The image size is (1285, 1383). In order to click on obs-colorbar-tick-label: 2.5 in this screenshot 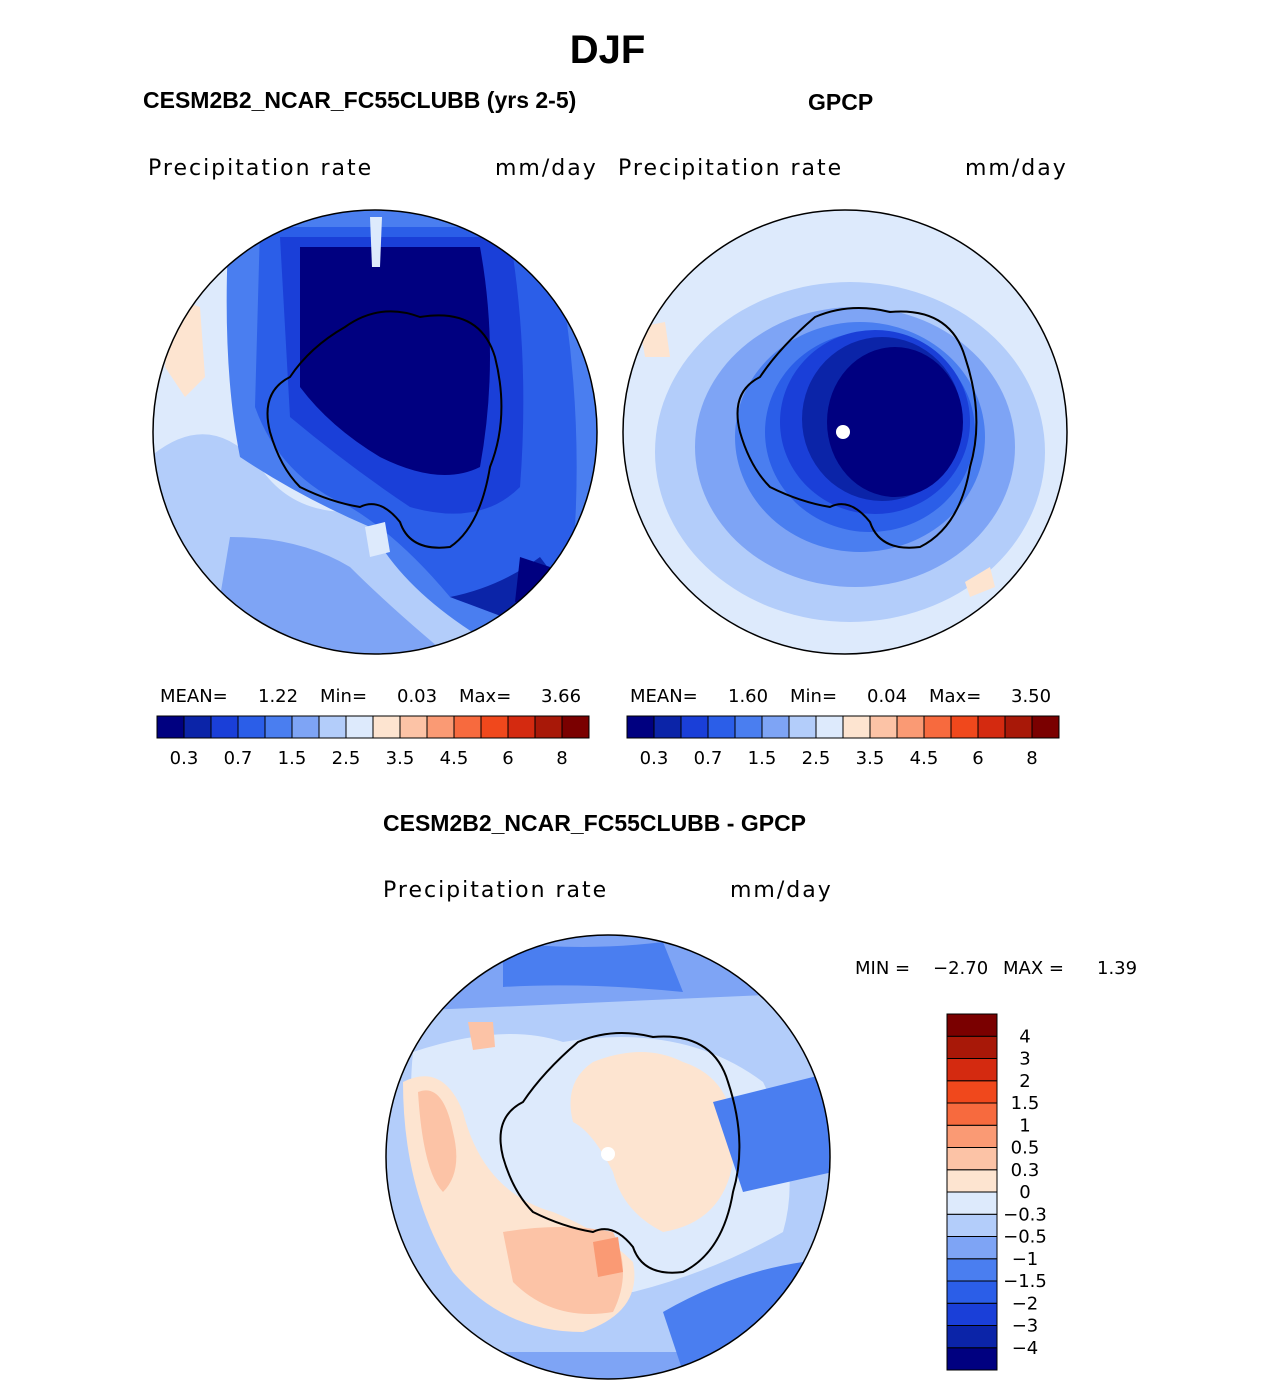, I will do `click(816, 758)`.